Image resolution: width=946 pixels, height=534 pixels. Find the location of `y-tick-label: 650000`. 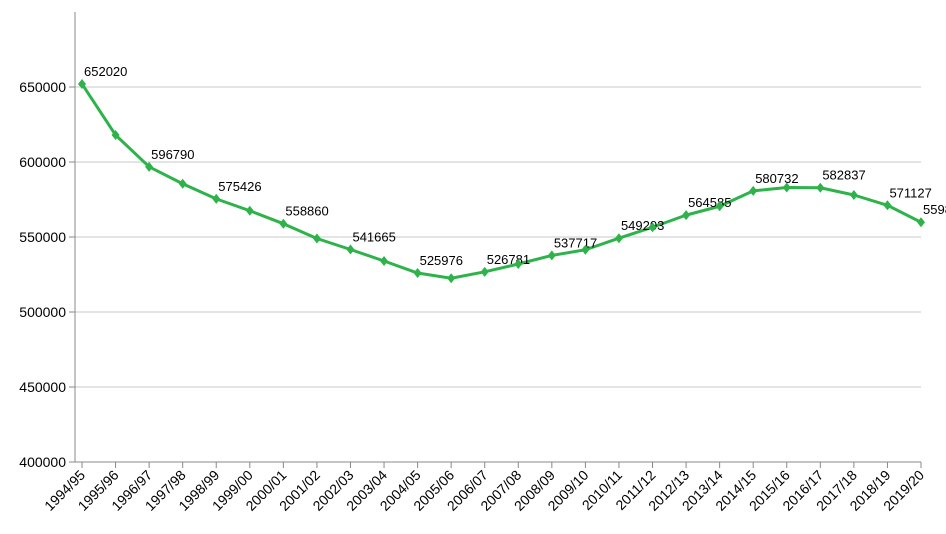

y-tick-label: 650000 is located at coordinates (42, 87).